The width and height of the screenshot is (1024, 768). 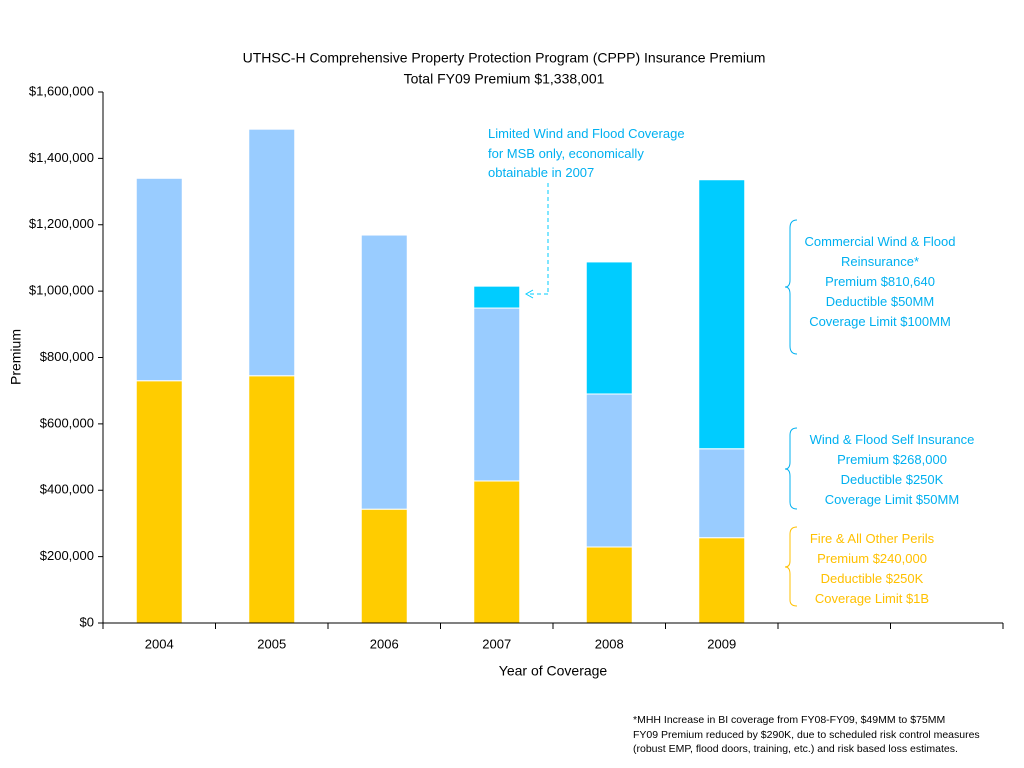 I want to click on annotation-line: for MSB only, economically, so click(x=566, y=153).